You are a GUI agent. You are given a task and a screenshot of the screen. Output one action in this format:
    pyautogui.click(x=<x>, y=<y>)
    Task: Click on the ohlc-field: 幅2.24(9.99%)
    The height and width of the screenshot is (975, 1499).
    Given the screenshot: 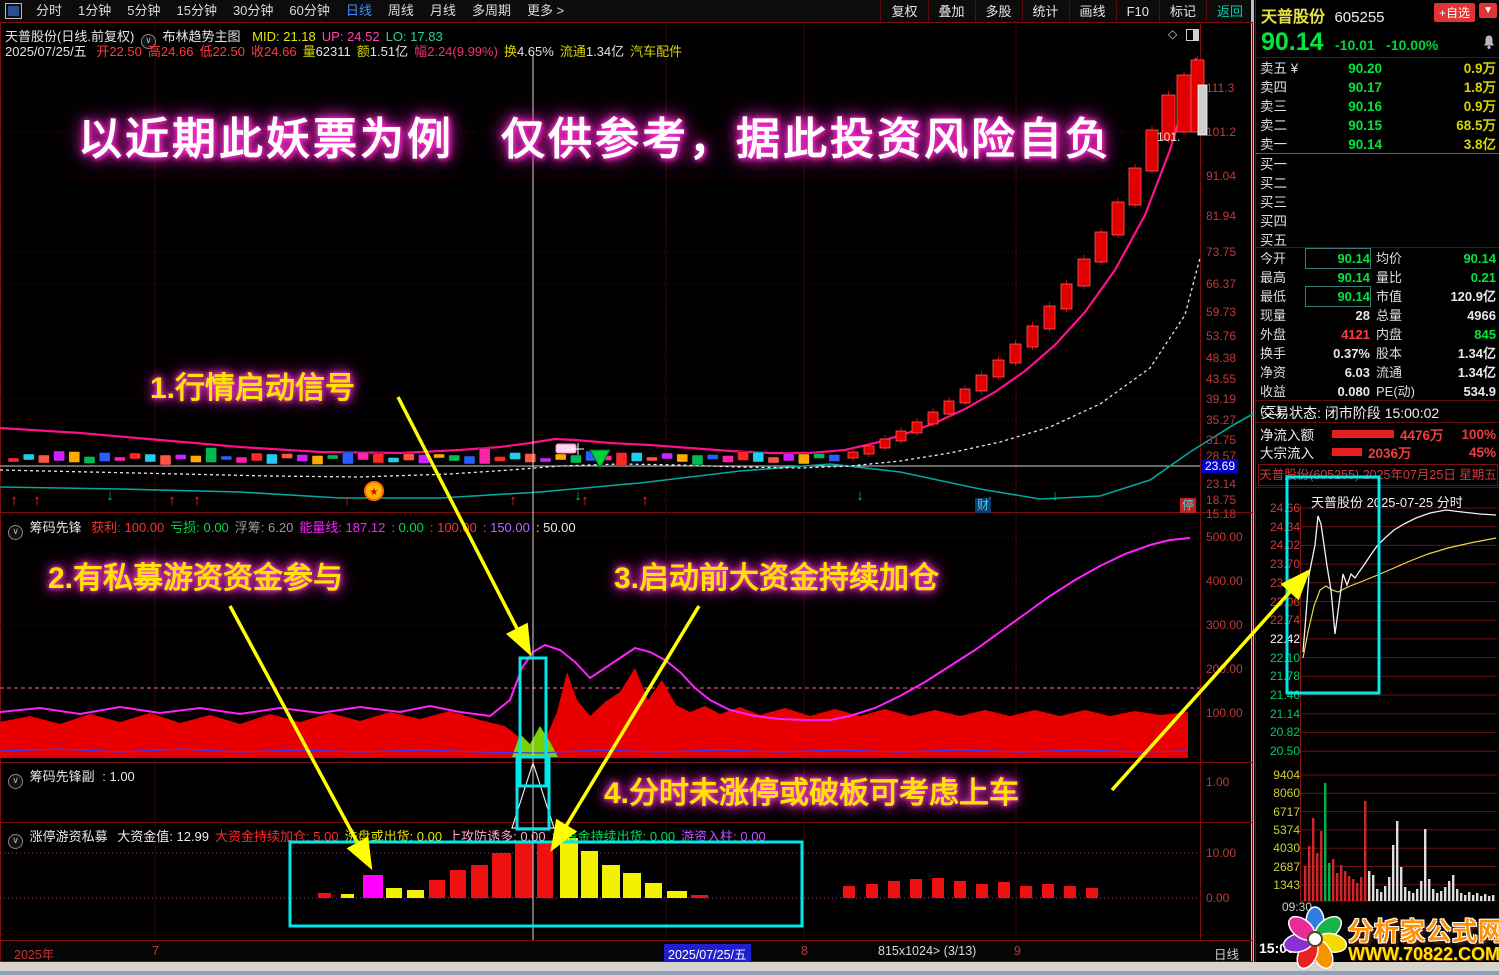 What is the action you would take?
    pyautogui.click(x=456, y=51)
    